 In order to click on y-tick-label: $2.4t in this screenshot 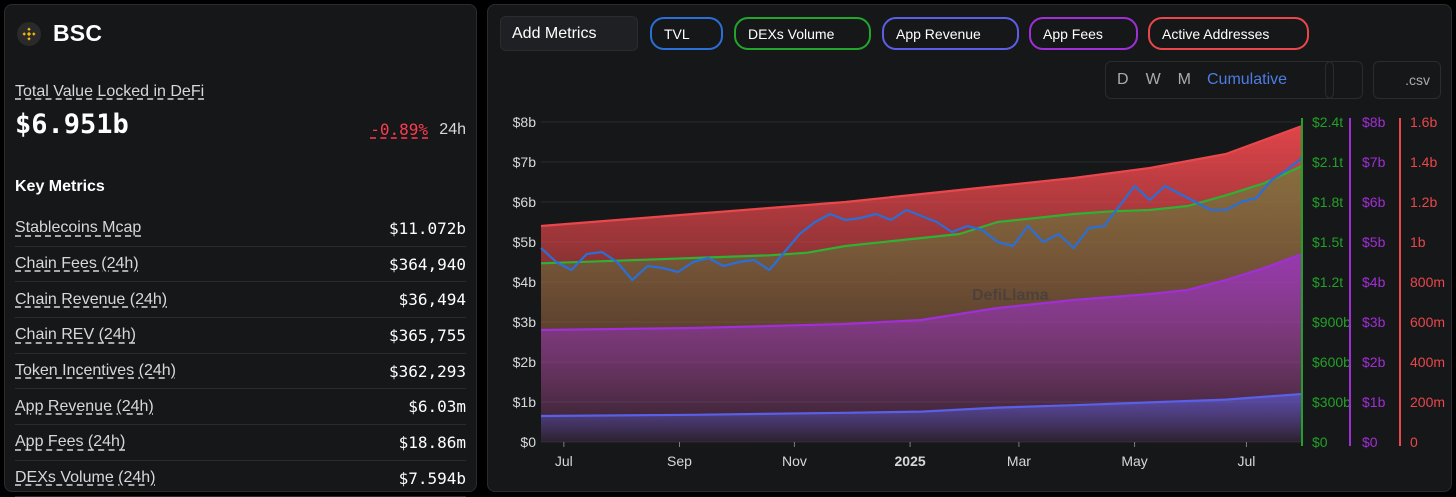, I will do `click(1327, 122)`.